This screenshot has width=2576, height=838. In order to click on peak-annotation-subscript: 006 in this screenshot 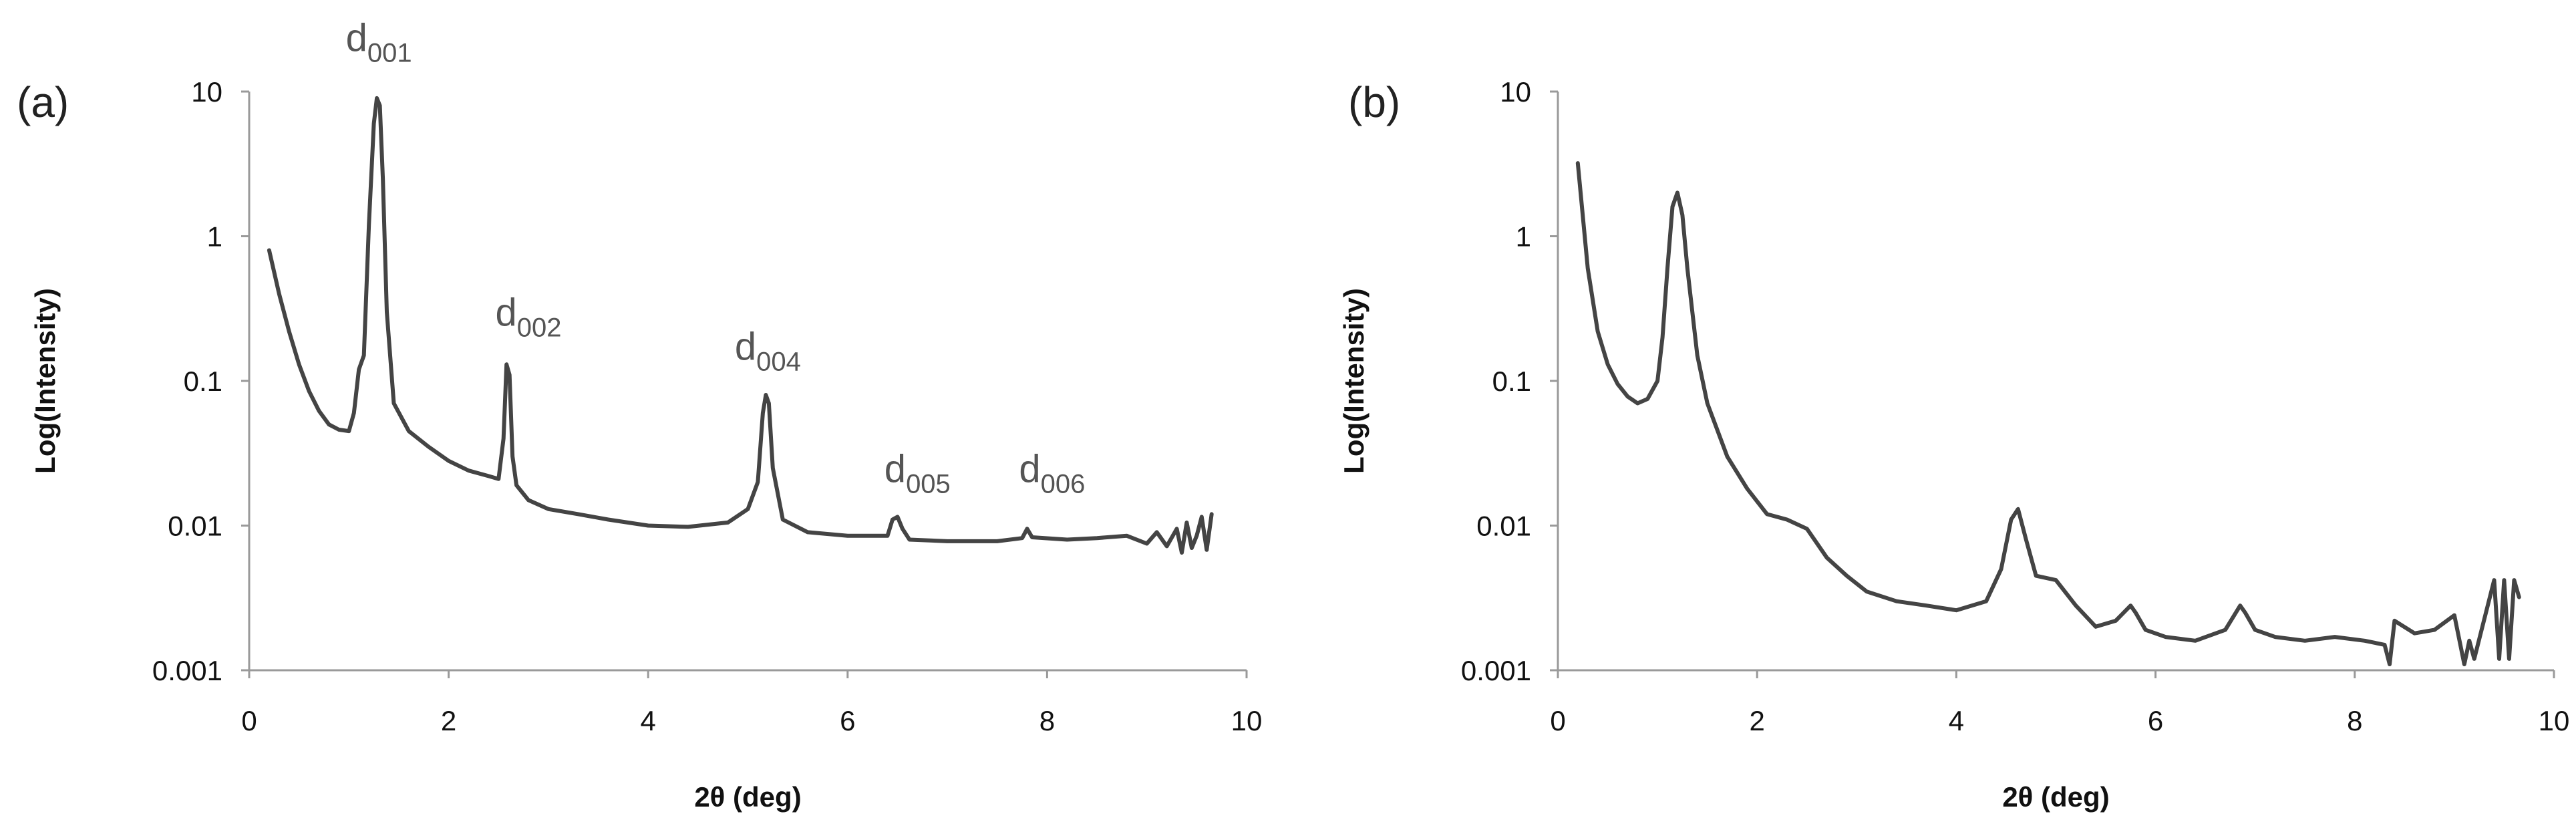, I will do `click(1063, 484)`.